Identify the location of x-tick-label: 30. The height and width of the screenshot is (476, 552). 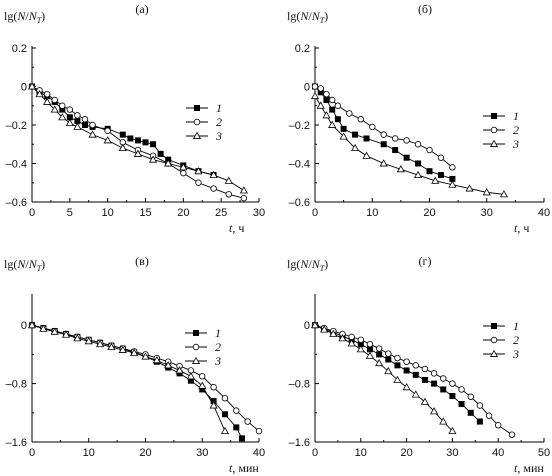
(202, 453).